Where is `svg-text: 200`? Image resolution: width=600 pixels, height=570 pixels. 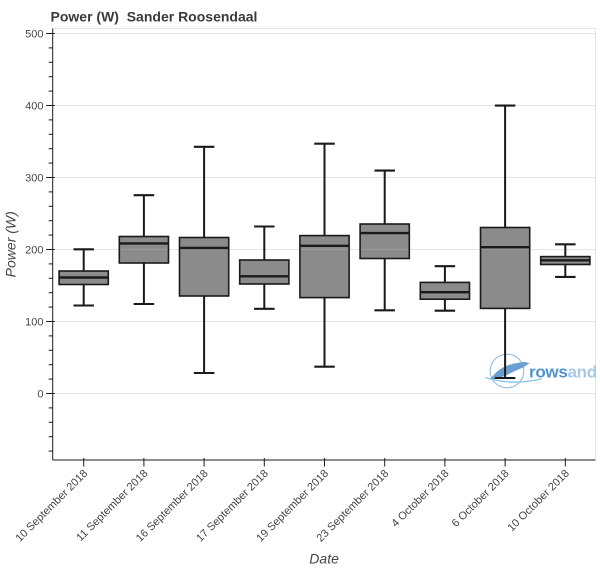 svg-text: 200 is located at coordinates (34, 251).